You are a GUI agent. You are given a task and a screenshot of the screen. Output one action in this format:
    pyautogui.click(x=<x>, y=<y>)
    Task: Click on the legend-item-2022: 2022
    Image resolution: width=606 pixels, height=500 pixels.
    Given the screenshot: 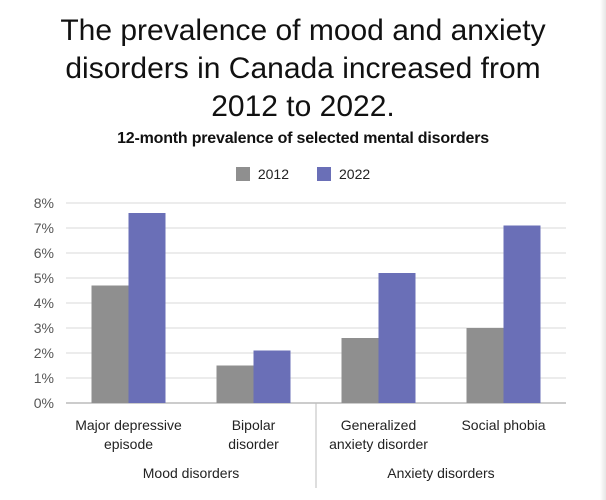 What is the action you would take?
    pyautogui.click(x=343, y=174)
    